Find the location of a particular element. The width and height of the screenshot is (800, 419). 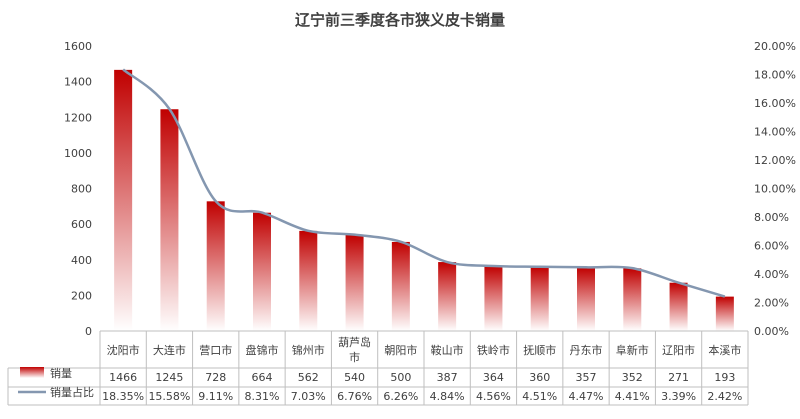

table-cell-sales: 1245 is located at coordinates (169, 377).